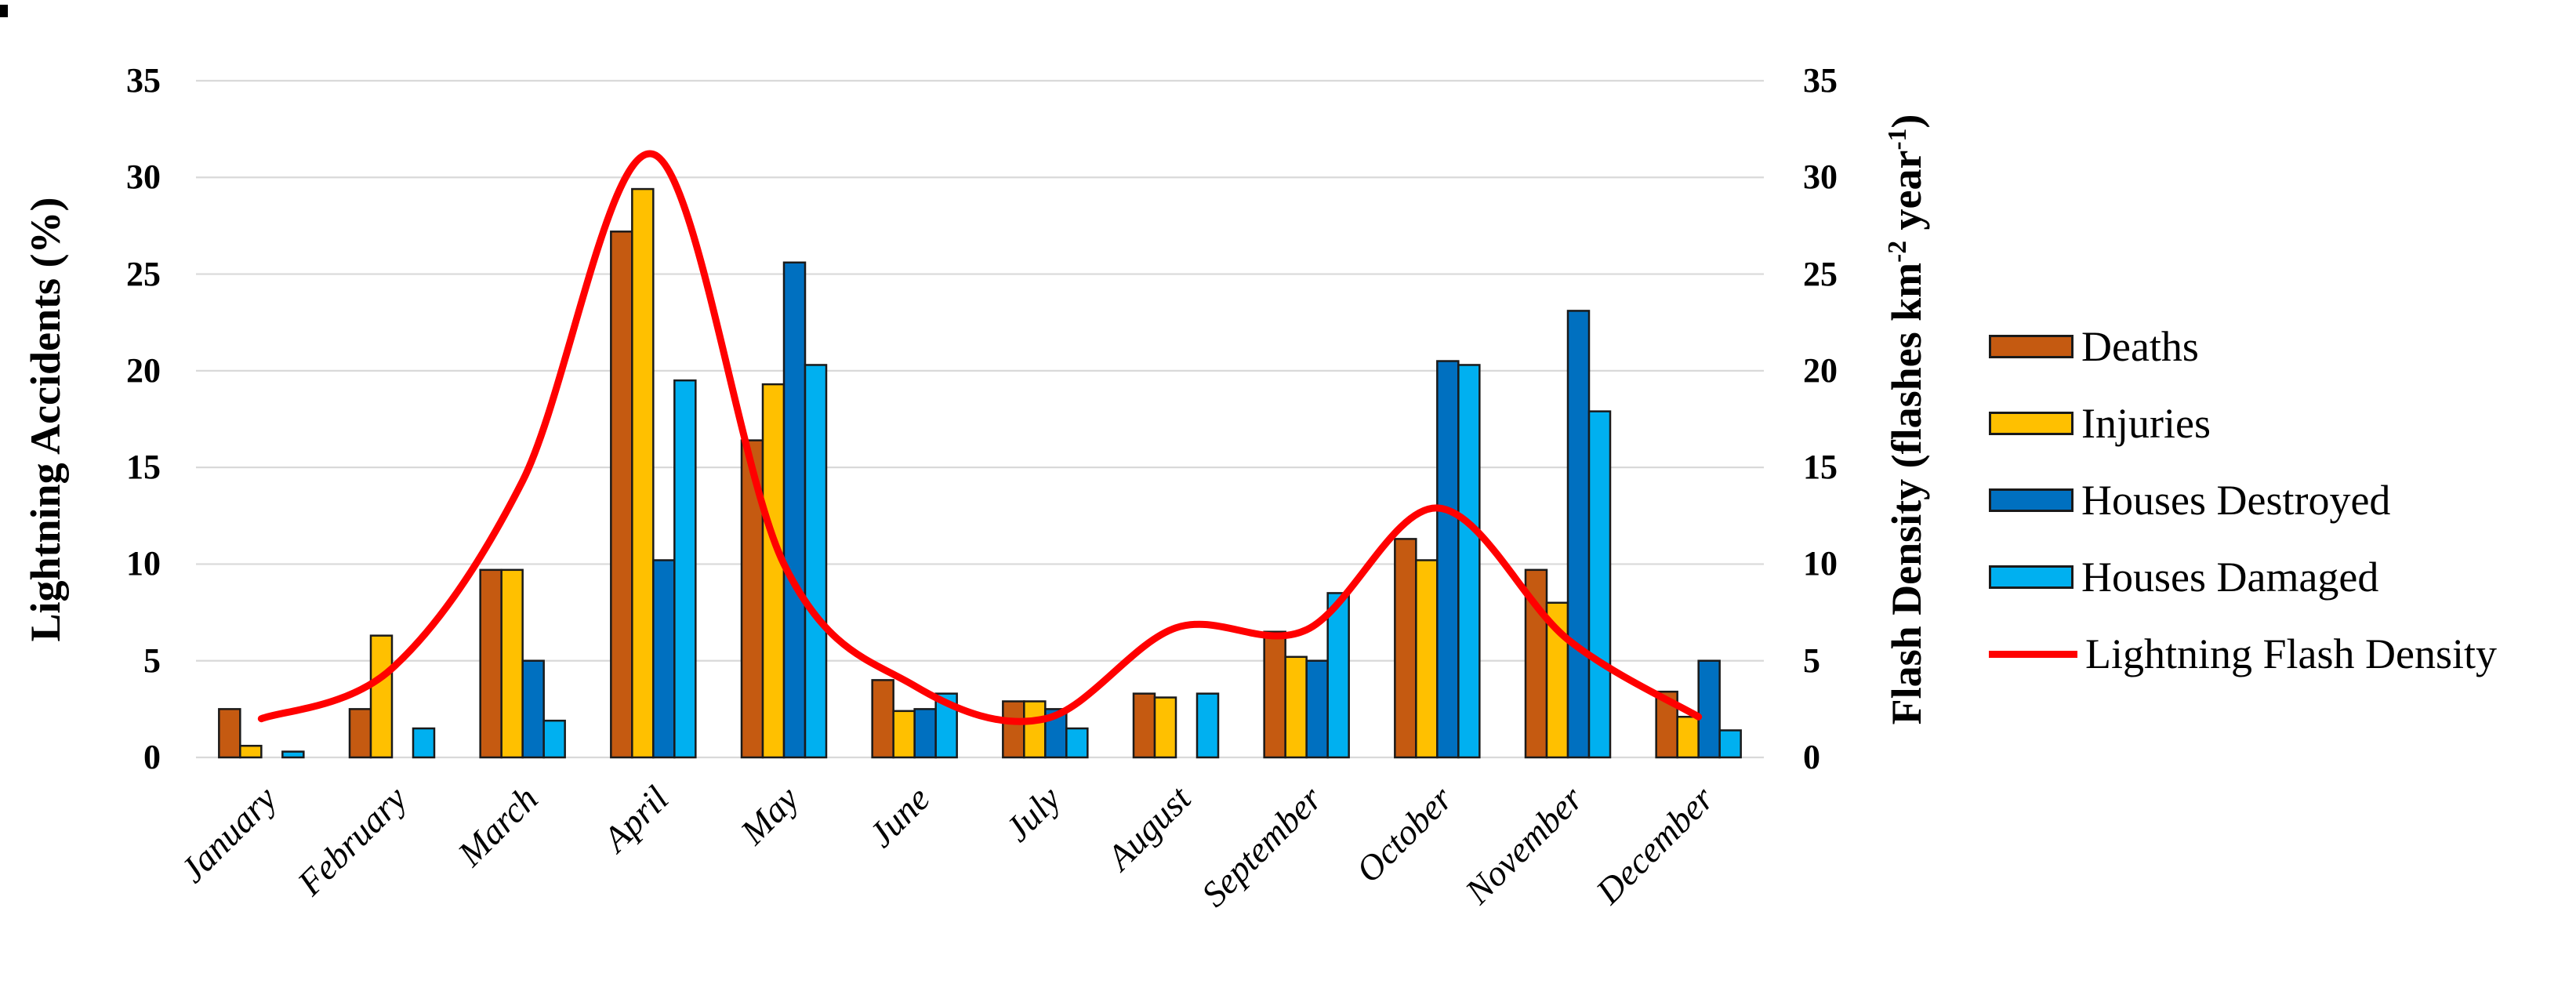  Describe the element at coordinates (144, 563) in the screenshot. I see `left-axis-tick-10: 10` at that location.